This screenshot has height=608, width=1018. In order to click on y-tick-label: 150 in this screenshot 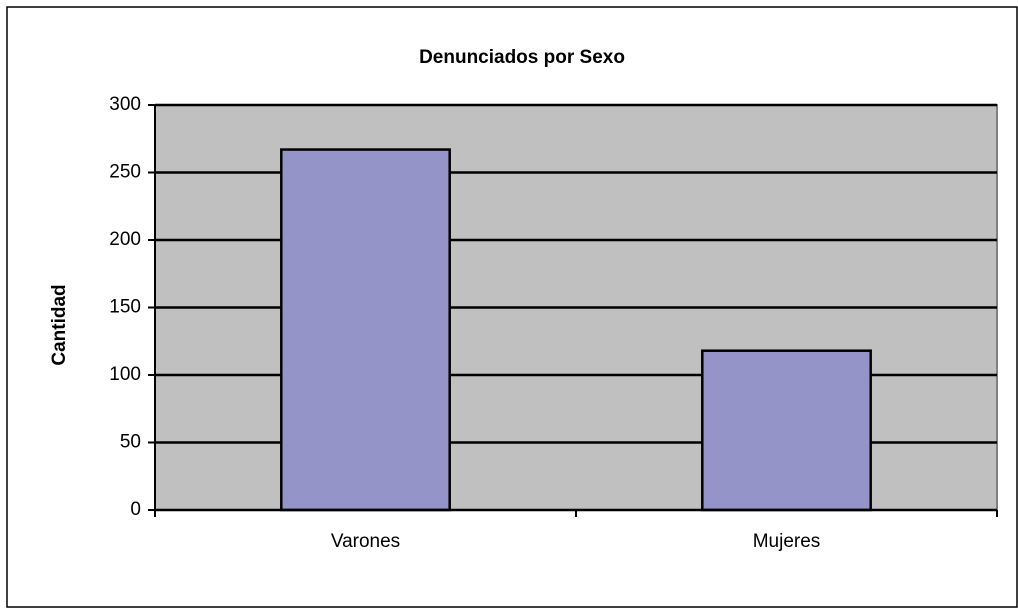, I will do `click(125, 307)`.